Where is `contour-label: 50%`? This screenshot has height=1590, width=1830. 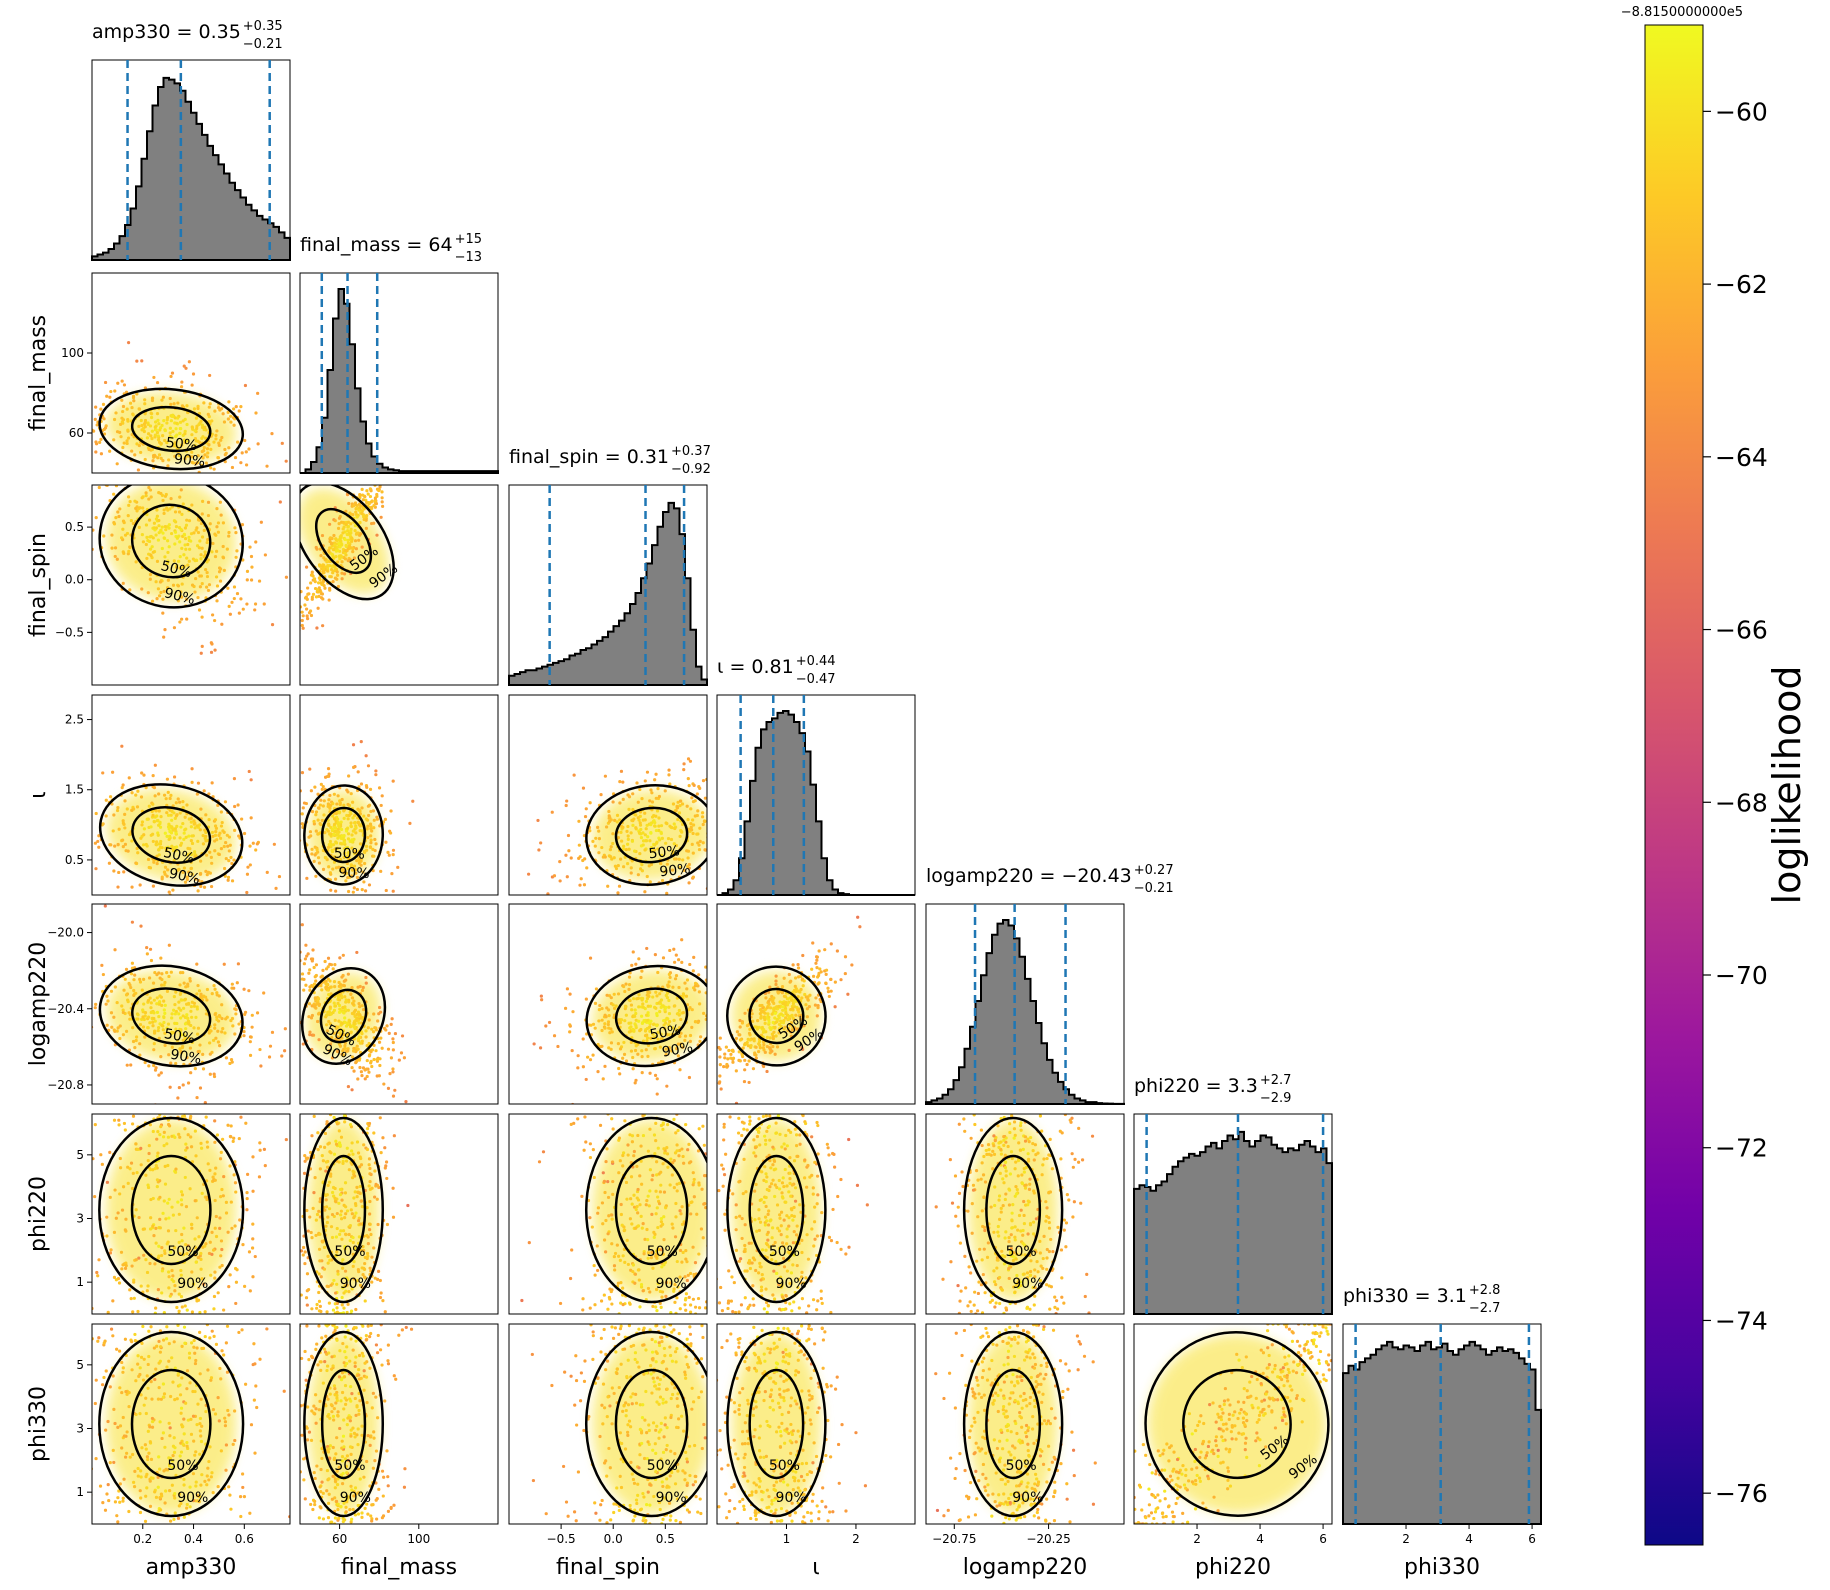
contour-label: 50% is located at coordinates (176, 569).